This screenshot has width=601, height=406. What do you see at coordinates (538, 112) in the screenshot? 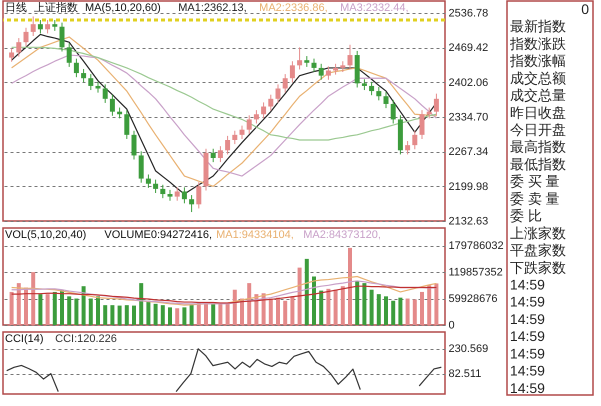
I see `text: 昨日收盘` at bounding box center [538, 112].